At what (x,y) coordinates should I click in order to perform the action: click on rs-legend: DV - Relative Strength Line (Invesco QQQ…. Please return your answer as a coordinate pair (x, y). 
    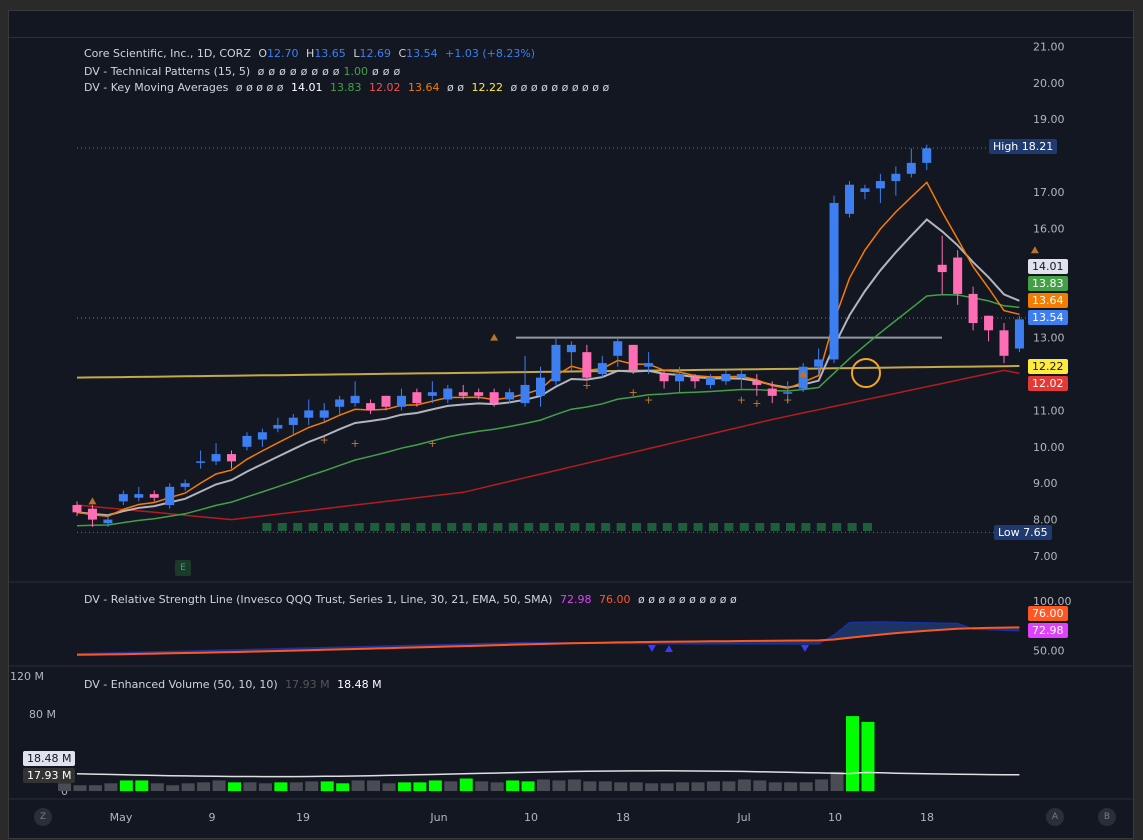
    Looking at the image, I should click on (412, 599).